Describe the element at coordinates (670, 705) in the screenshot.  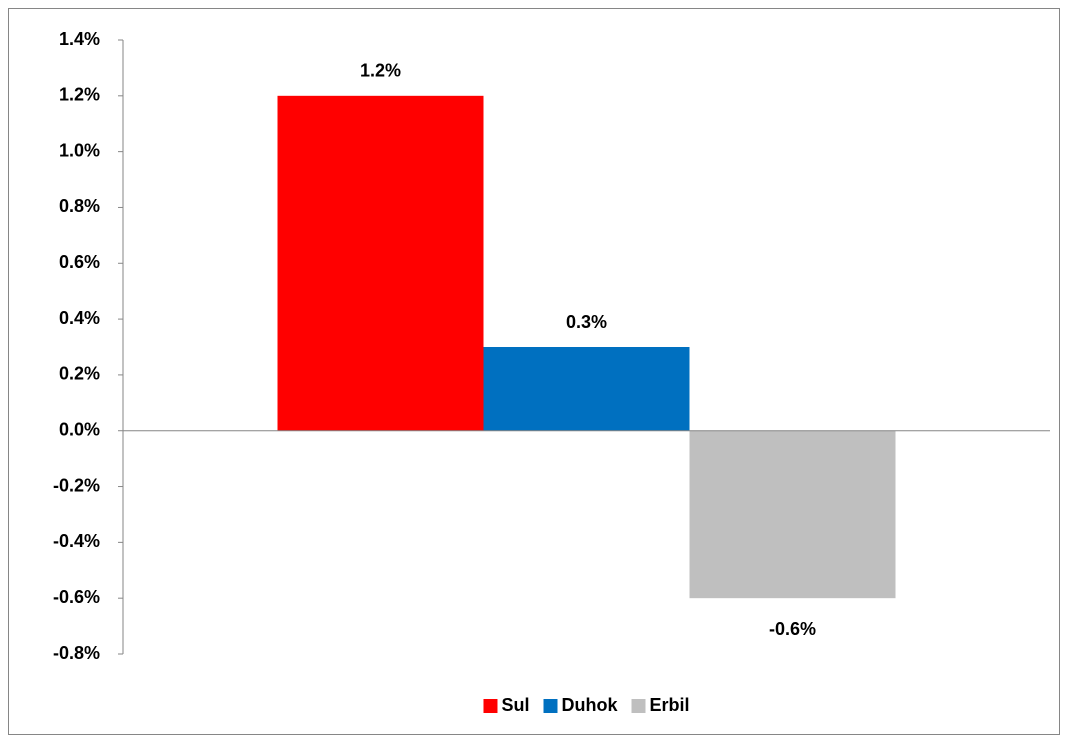
I see `legend-label: Erbil` at that location.